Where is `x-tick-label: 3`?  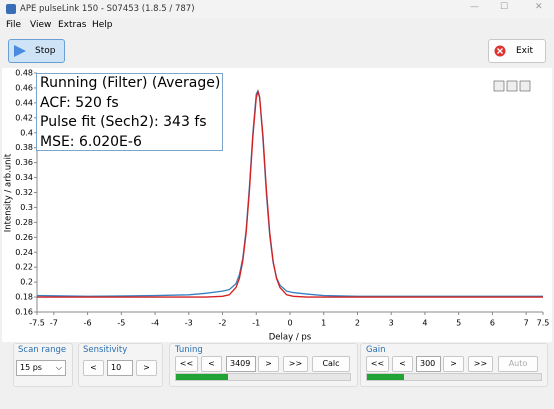
x-tick-label: 3 is located at coordinates (391, 323).